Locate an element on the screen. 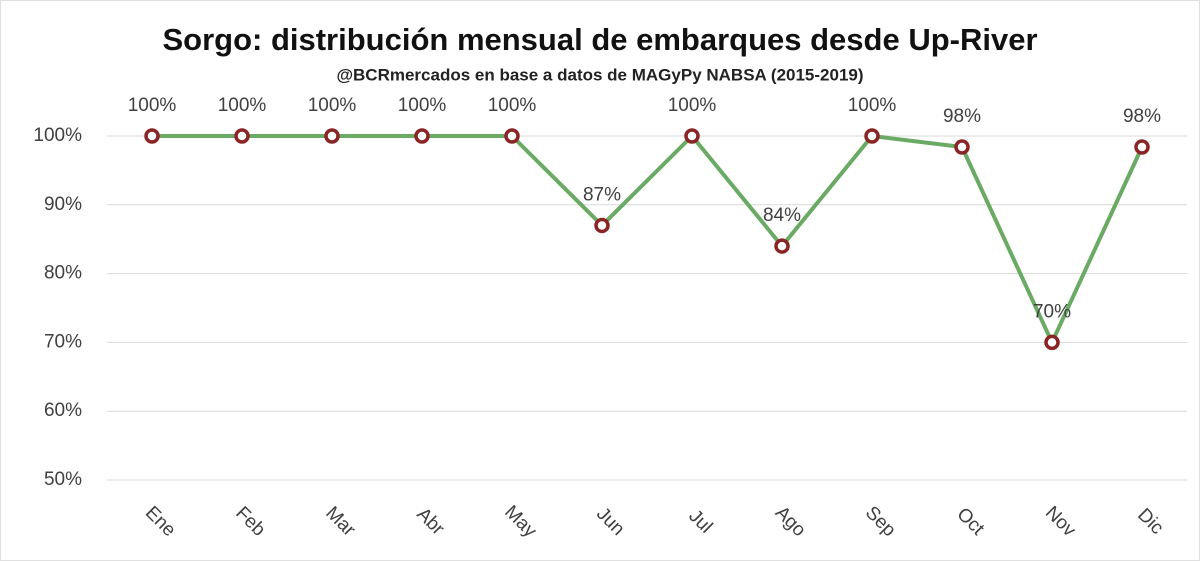 The height and width of the screenshot is (561, 1200). y-tick-label: 80% is located at coordinates (63, 273).